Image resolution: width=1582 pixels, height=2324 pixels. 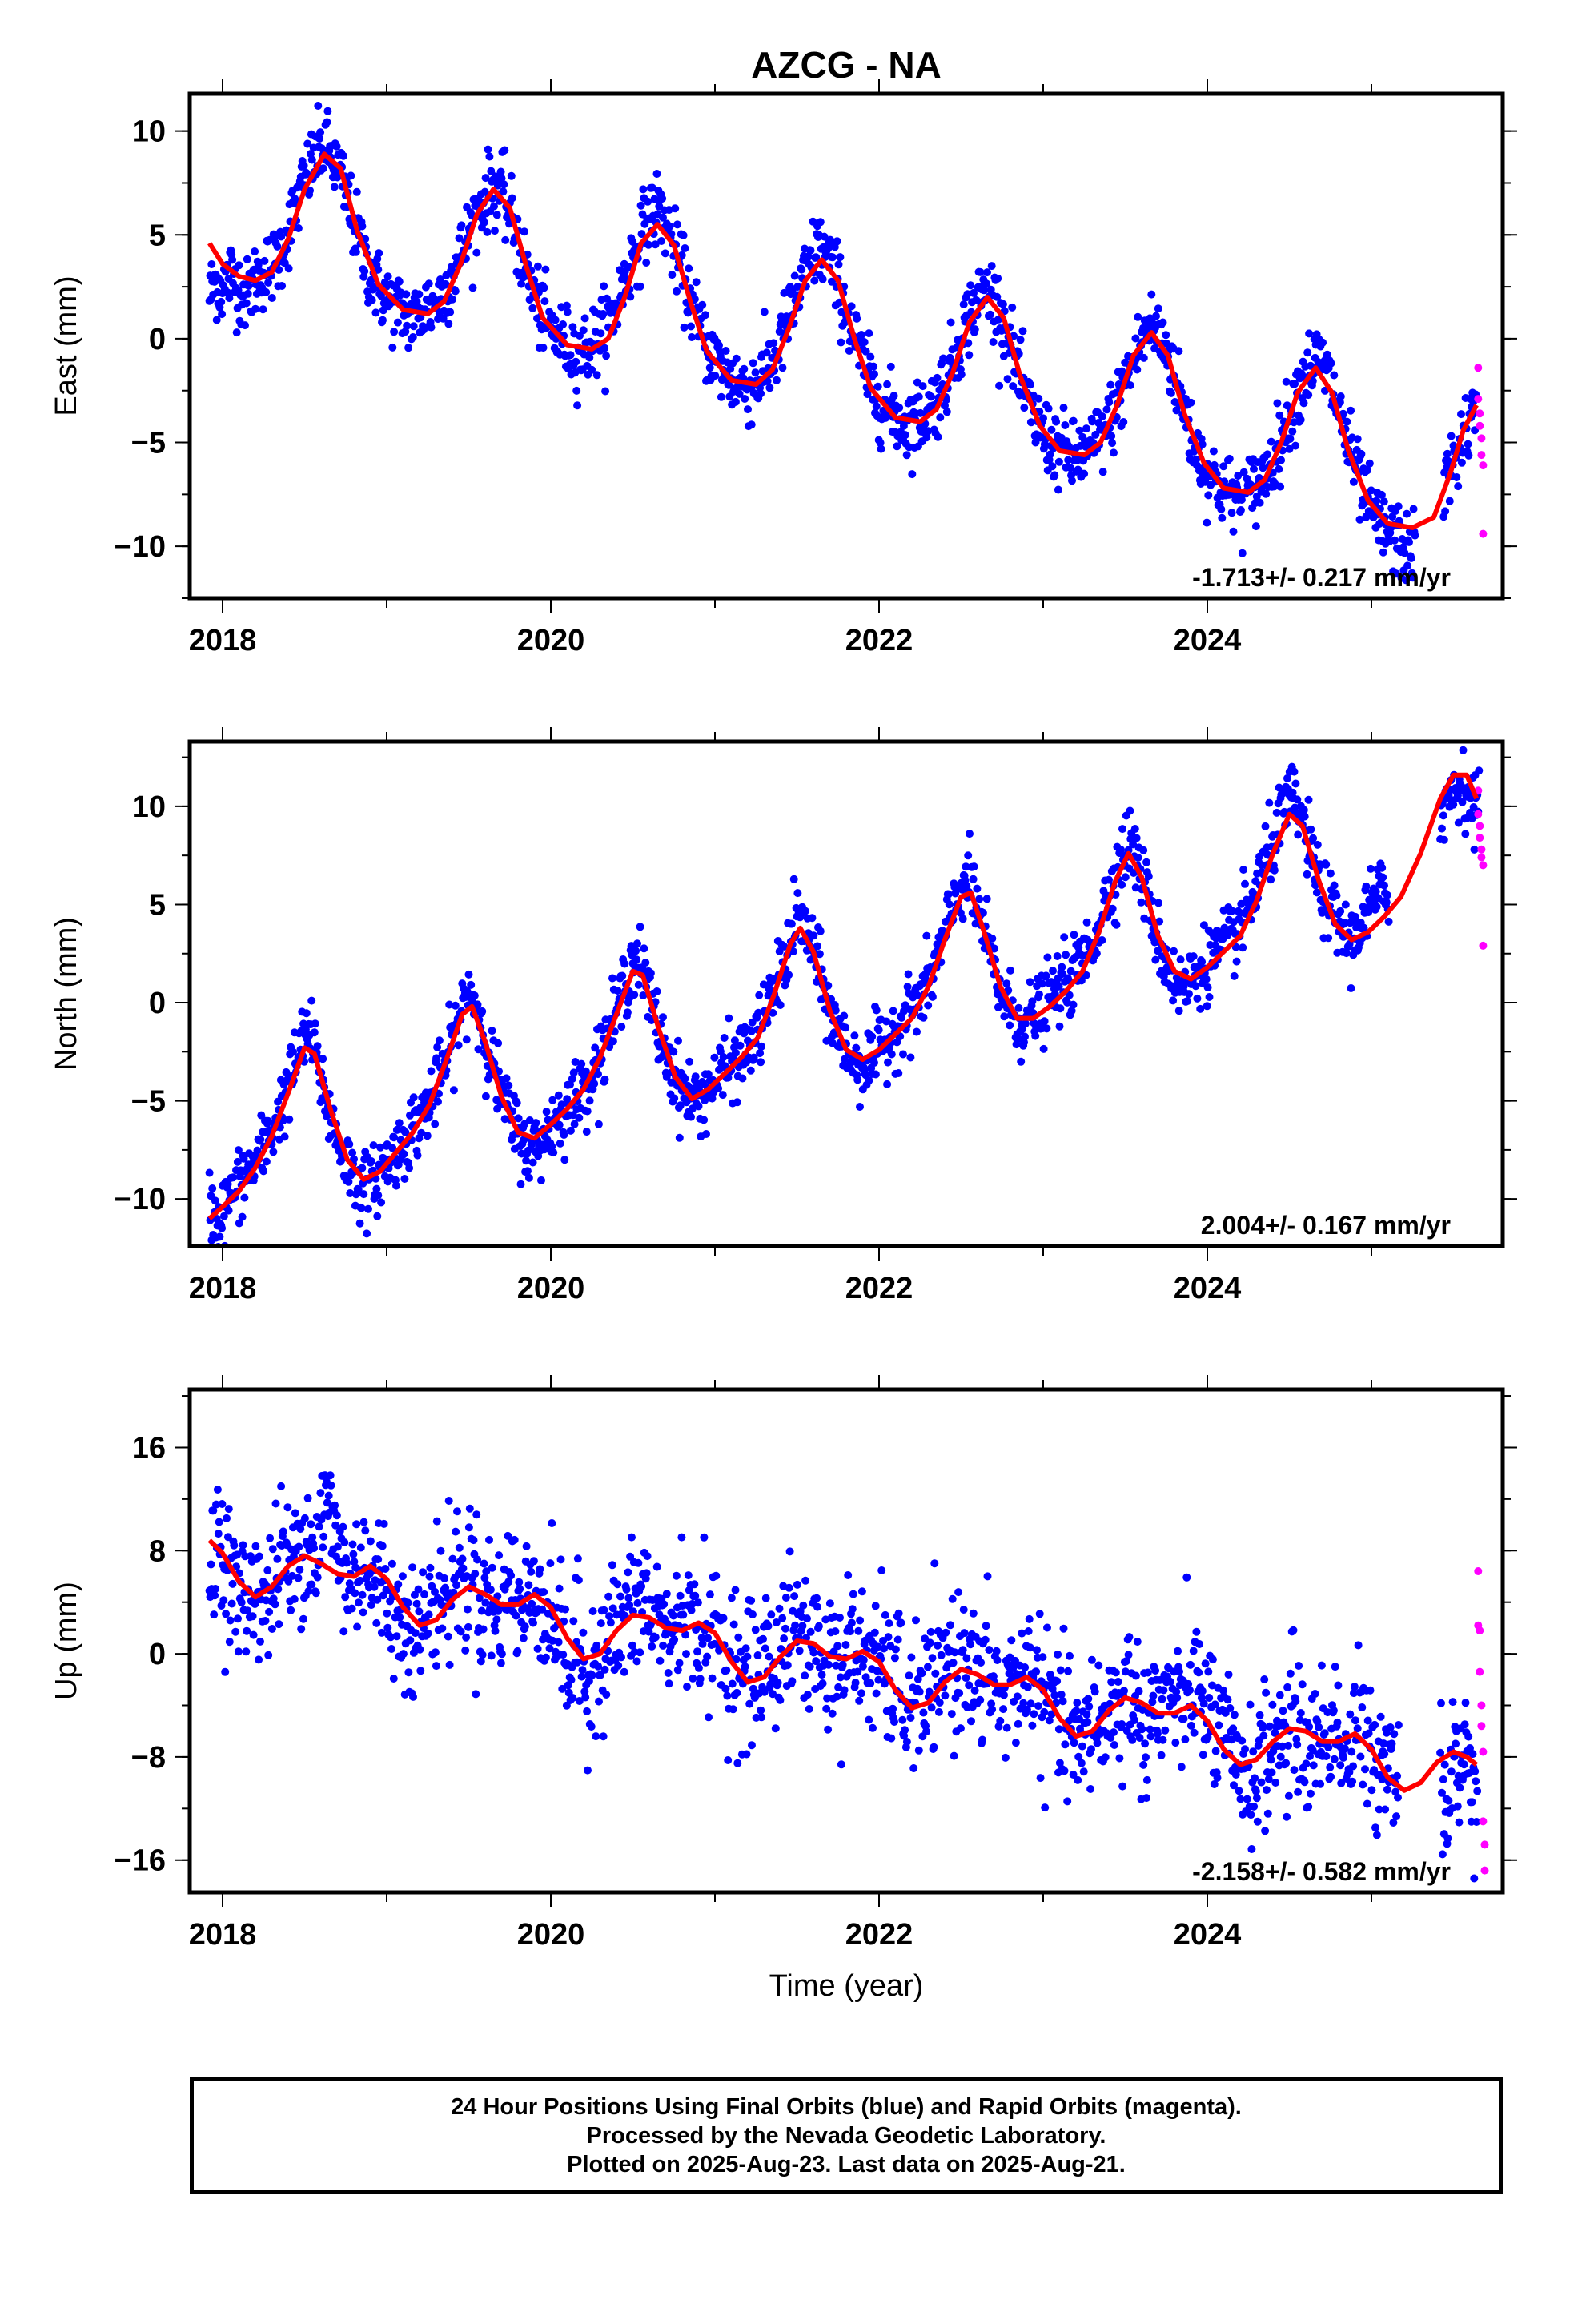 What do you see at coordinates (157, 1003) in the screenshot?
I see `y-tick-label: 0` at bounding box center [157, 1003].